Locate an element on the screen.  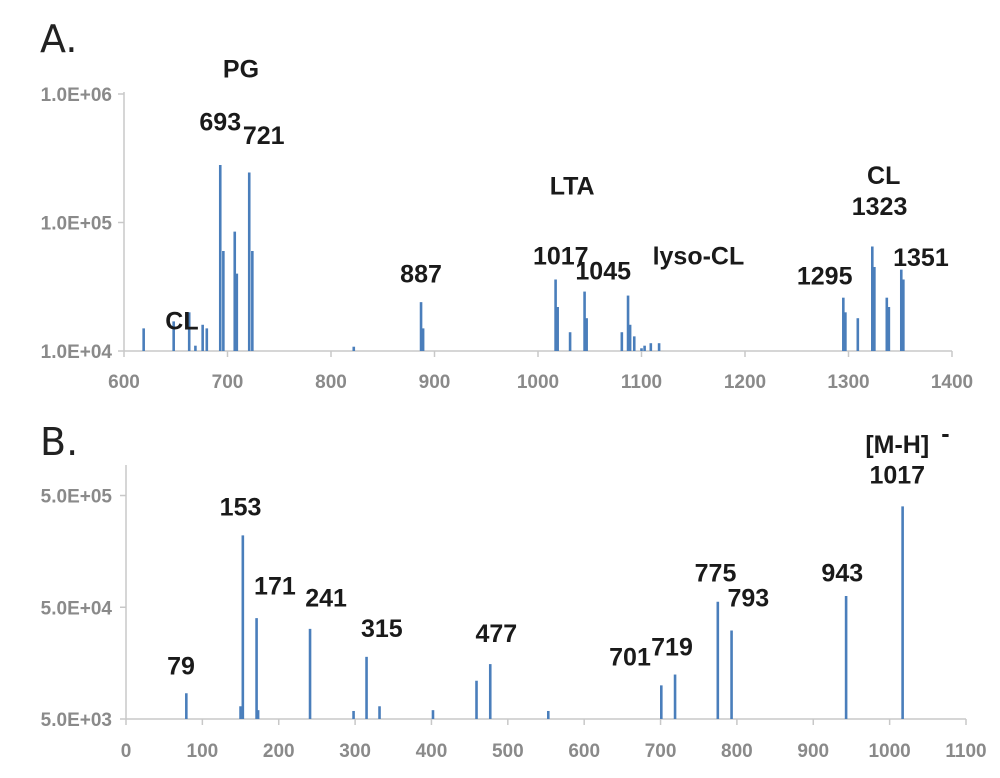
x-tick-label: 300 is located at coordinates (355, 751).